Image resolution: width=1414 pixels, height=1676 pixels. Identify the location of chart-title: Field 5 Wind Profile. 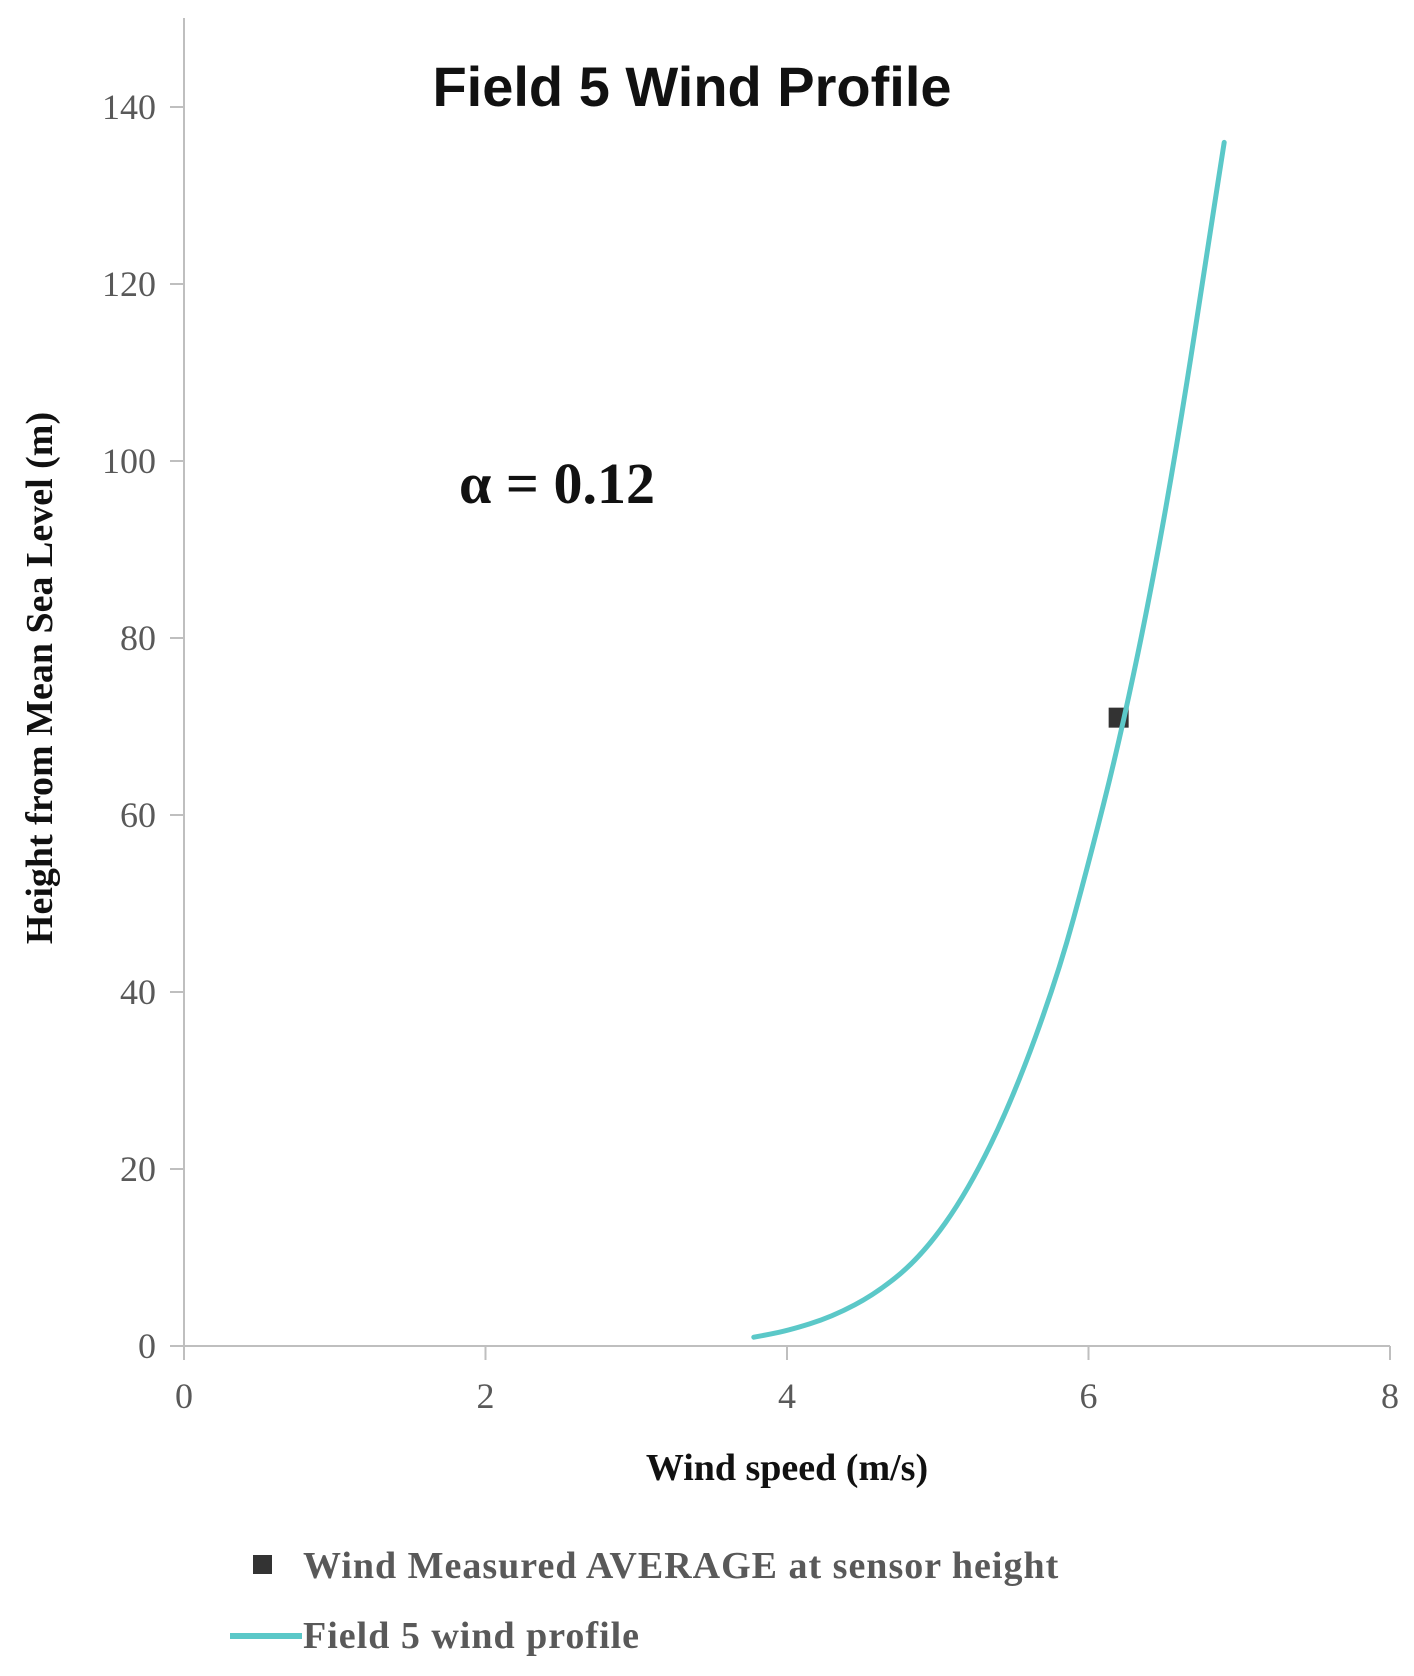
(691, 86).